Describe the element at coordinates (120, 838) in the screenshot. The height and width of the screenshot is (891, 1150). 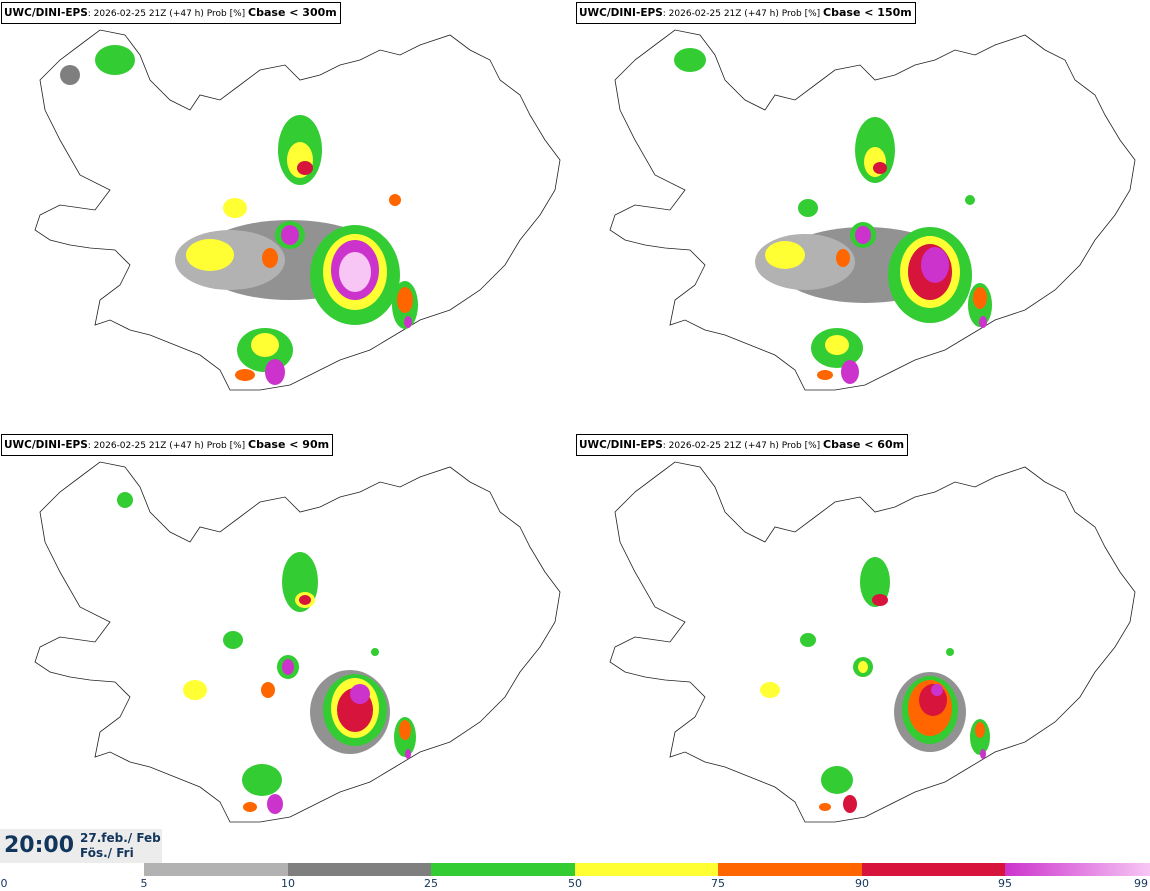
I see `valid-date: 27.feb./ Feb` at that location.